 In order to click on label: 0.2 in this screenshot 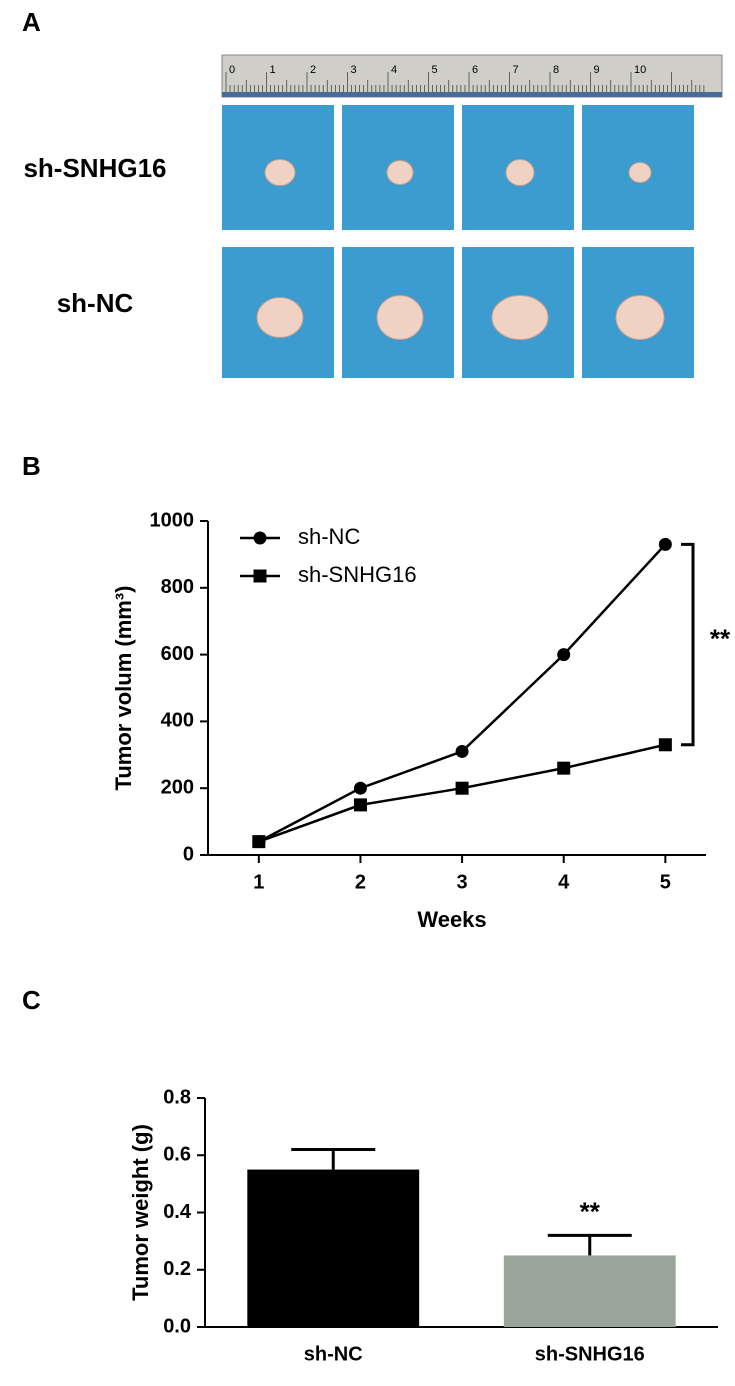, I will do `click(177, 1269)`.